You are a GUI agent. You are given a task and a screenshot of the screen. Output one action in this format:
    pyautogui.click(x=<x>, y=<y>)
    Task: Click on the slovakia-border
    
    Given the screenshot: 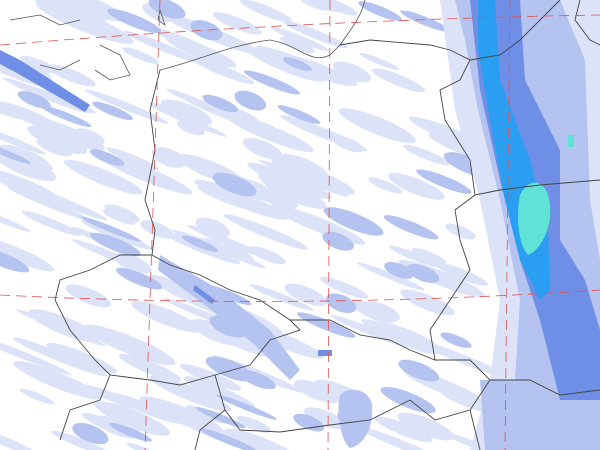 What is the action you would take?
    pyautogui.click(x=352, y=396)
    